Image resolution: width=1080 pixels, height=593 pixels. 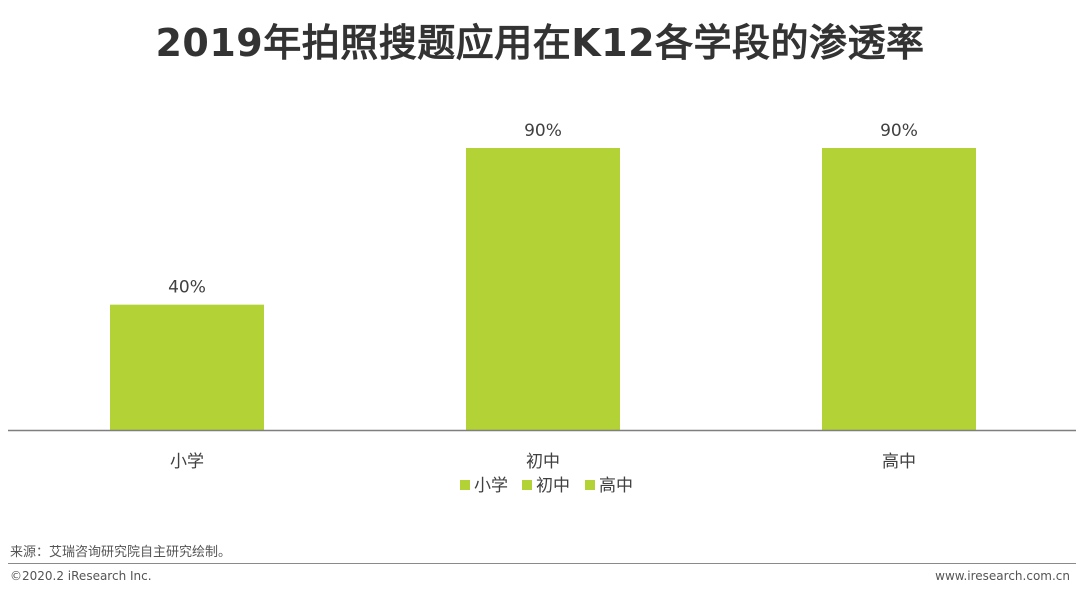 I want to click on x-tick-label-3: 高中, so click(x=899, y=462).